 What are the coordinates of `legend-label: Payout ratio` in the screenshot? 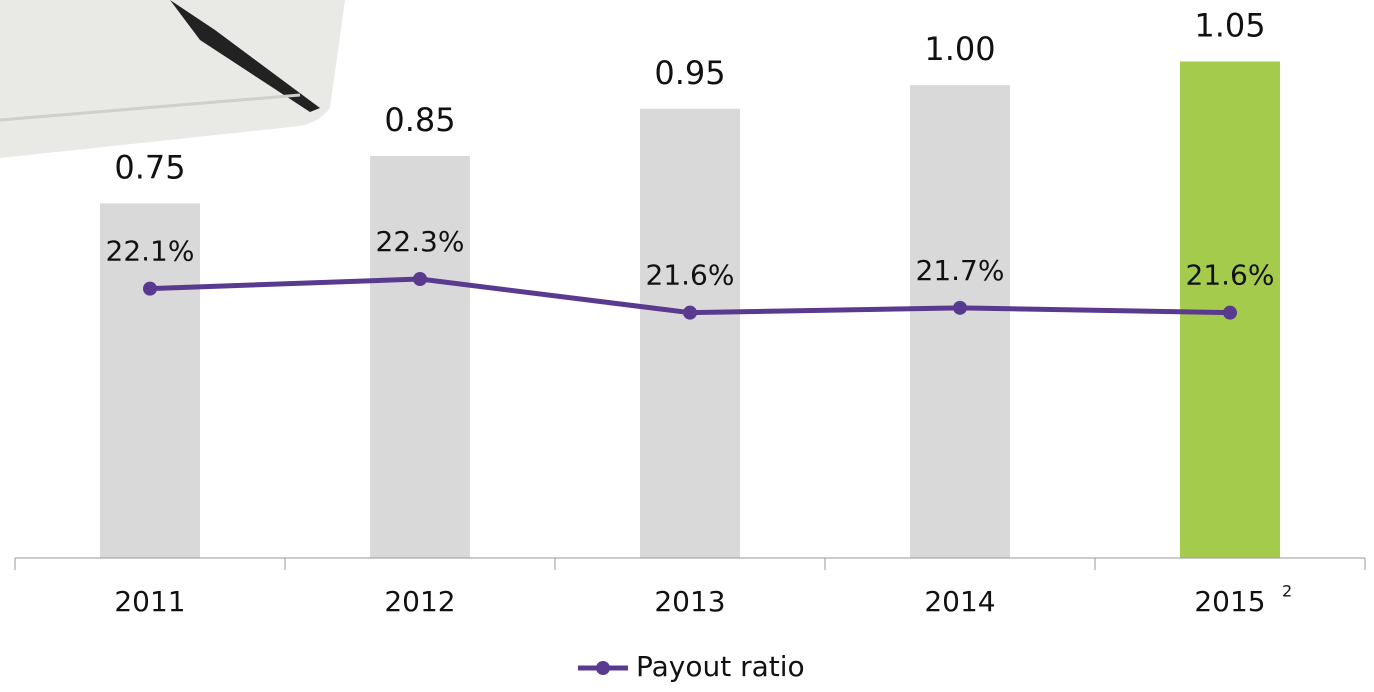 It's located at (720, 666).